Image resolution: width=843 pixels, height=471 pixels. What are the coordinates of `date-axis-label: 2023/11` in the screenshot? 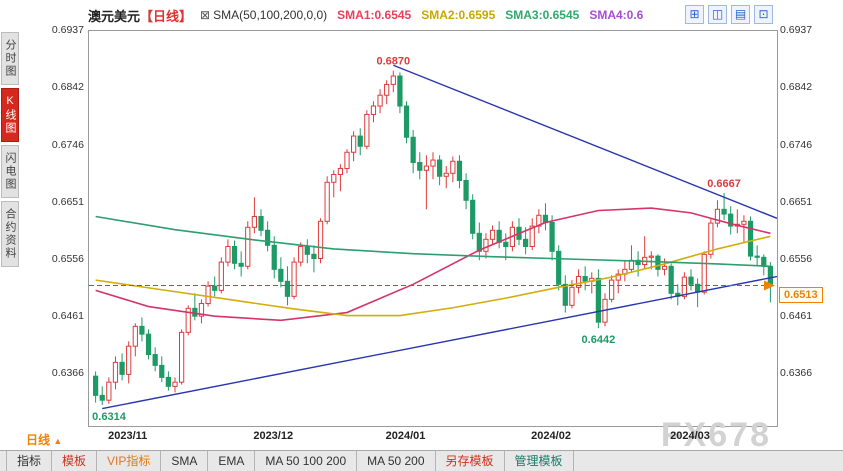 It's located at (128, 436).